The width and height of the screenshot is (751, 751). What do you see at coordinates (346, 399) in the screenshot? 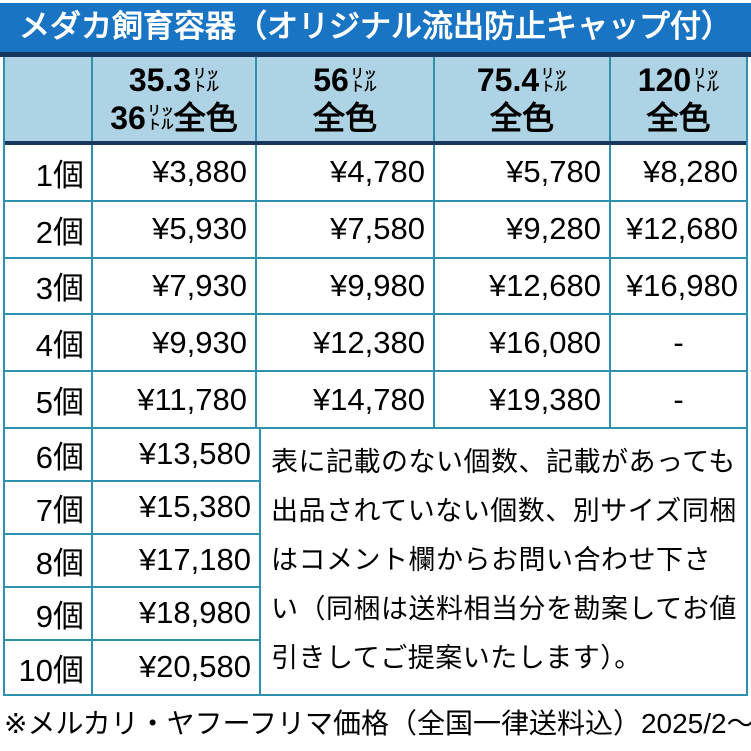
I see `price-cell: ¥14,780` at bounding box center [346, 399].